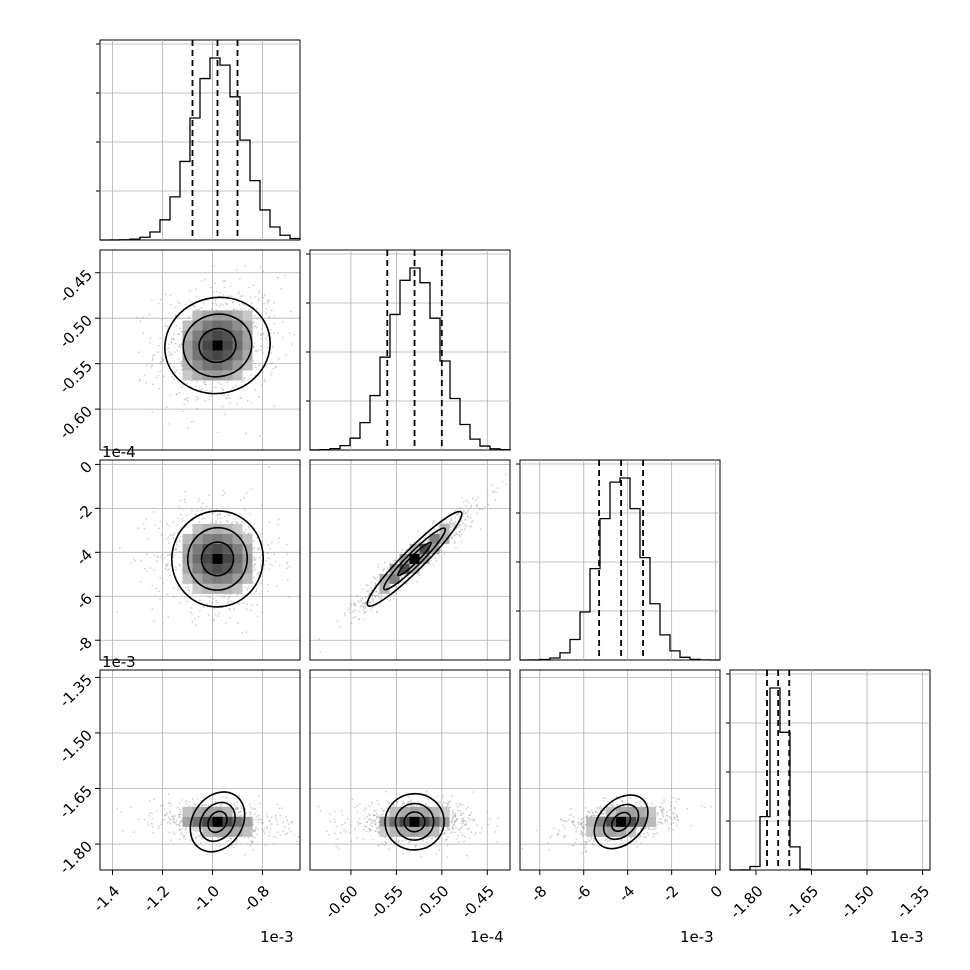 Image resolution: width=970 pixels, height=970 pixels. I want to click on y-tick-label: -0.45, so click(76, 286).